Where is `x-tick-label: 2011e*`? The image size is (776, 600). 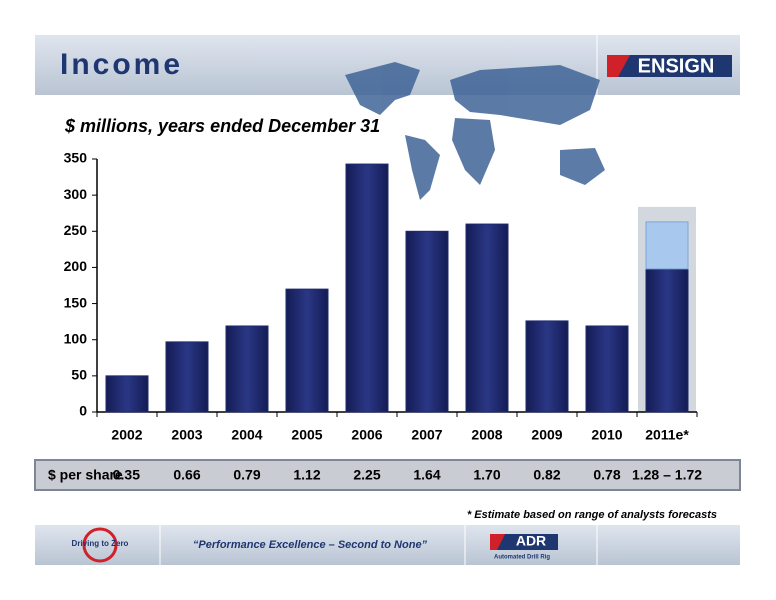 x-tick-label: 2011e* is located at coordinates (667, 435).